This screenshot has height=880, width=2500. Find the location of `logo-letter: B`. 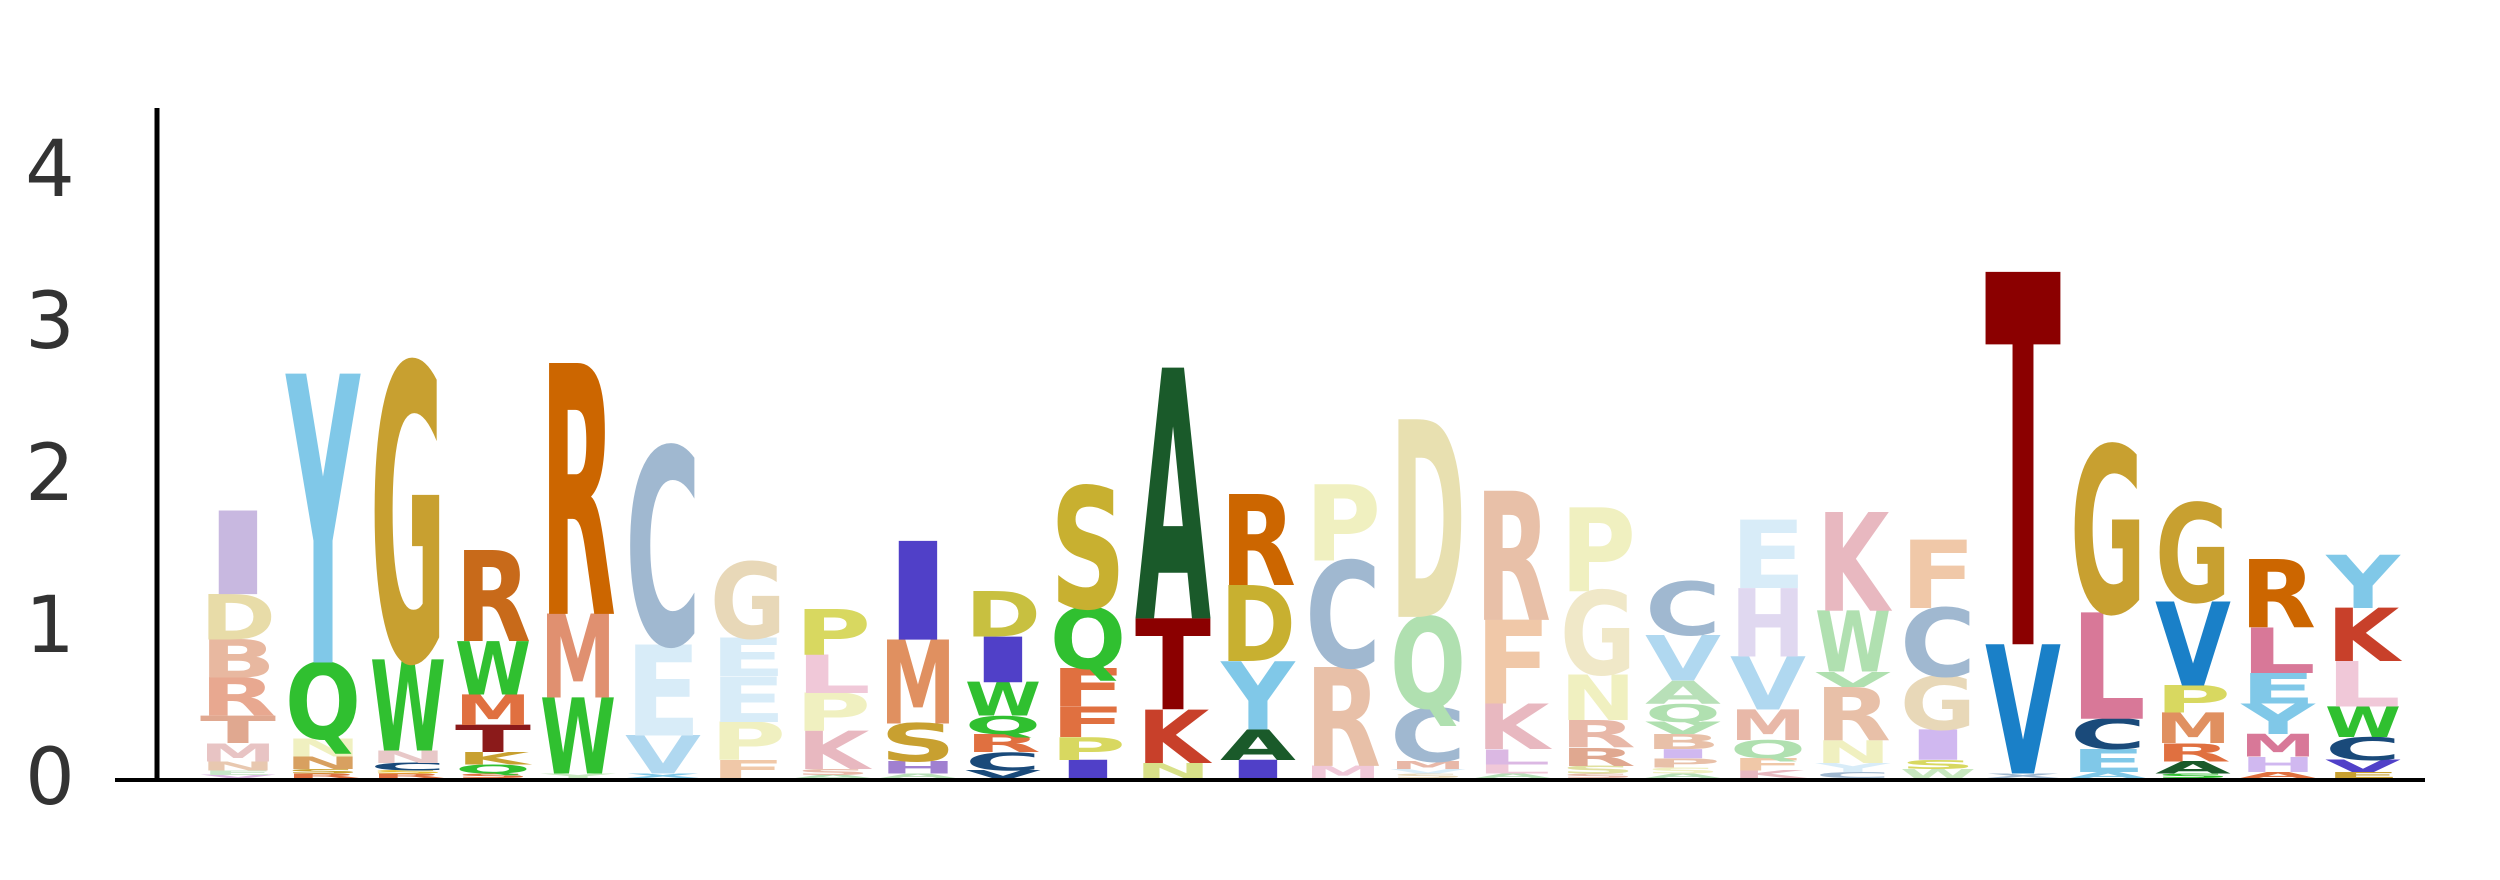

logo-letter: B is located at coordinates (238, 659).